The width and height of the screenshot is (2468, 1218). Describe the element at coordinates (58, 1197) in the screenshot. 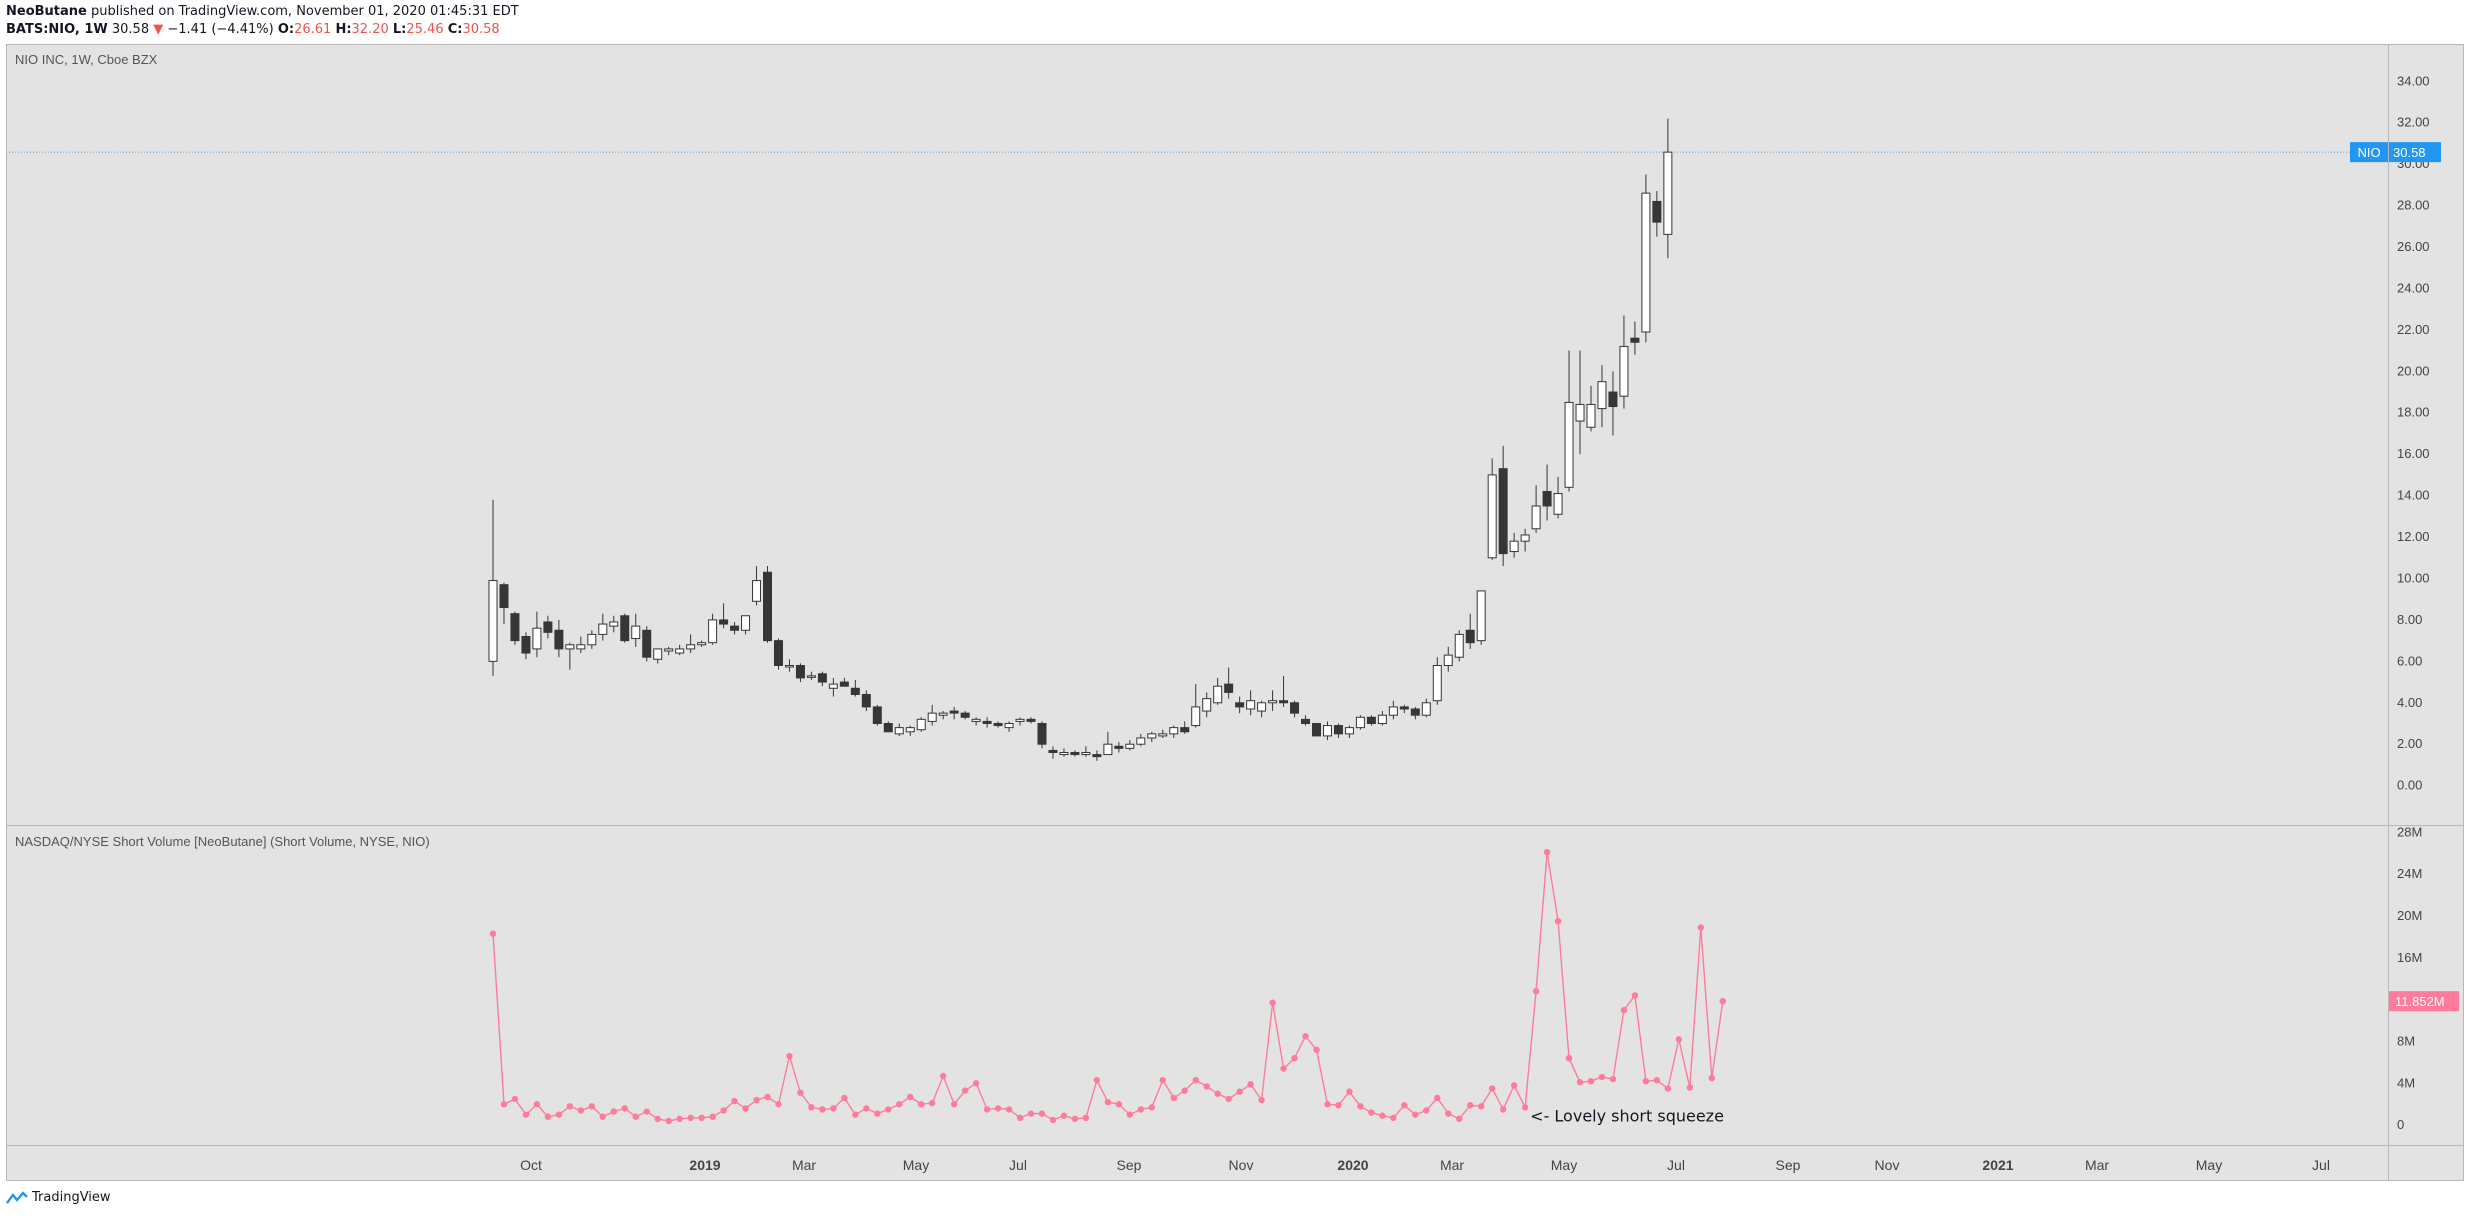

I see `tradingview-footer: TradingView` at that location.